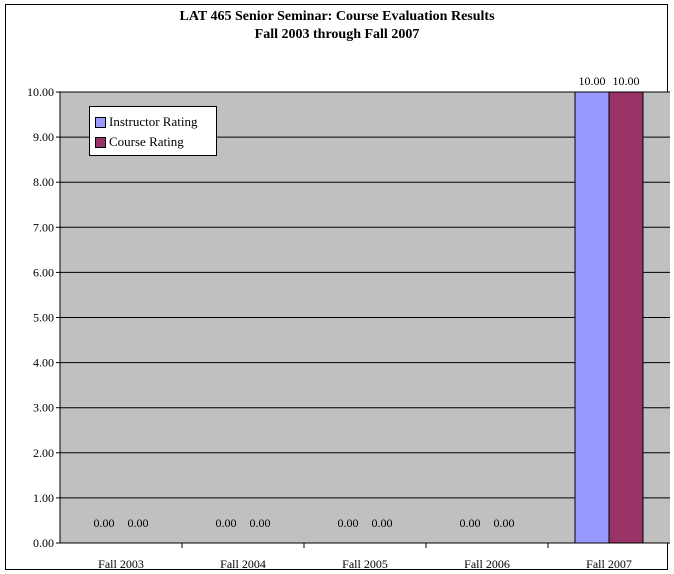 The height and width of the screenshot is (574, 674). I want to click on x-tick-label: Fall 2005, so click(365, 564).